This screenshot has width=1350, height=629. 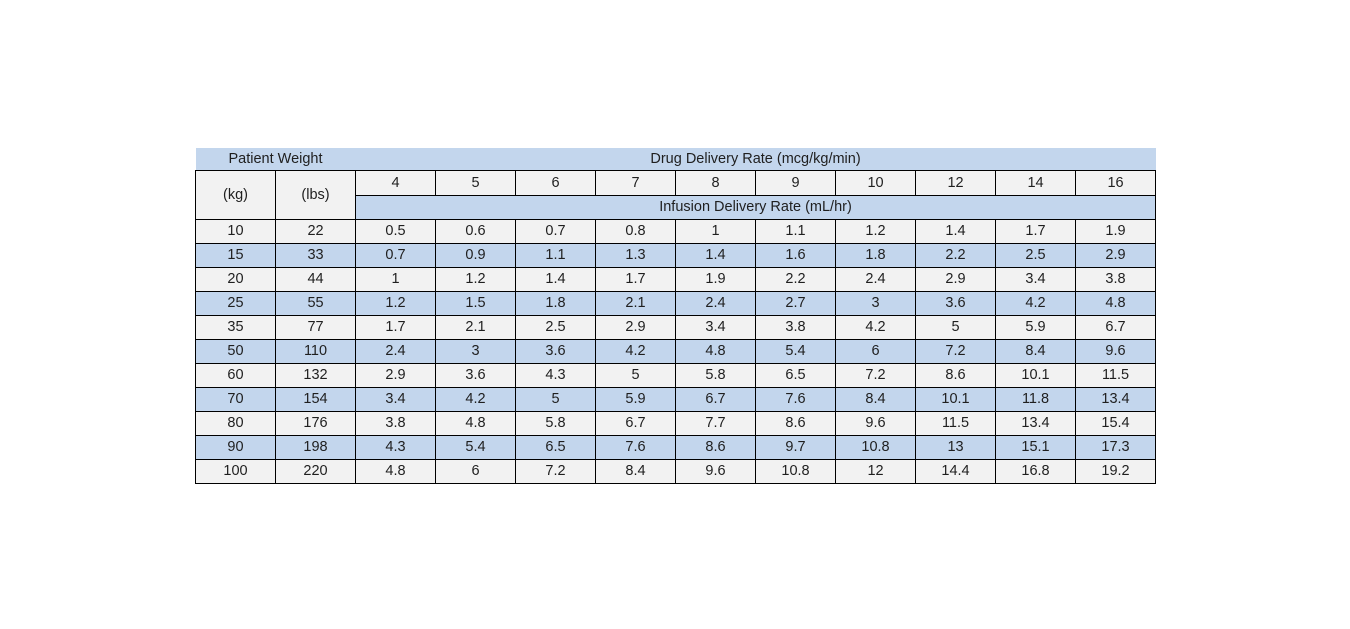 I want to click on infusion-rate-cell: 10.1, so click(x=956, y=399).